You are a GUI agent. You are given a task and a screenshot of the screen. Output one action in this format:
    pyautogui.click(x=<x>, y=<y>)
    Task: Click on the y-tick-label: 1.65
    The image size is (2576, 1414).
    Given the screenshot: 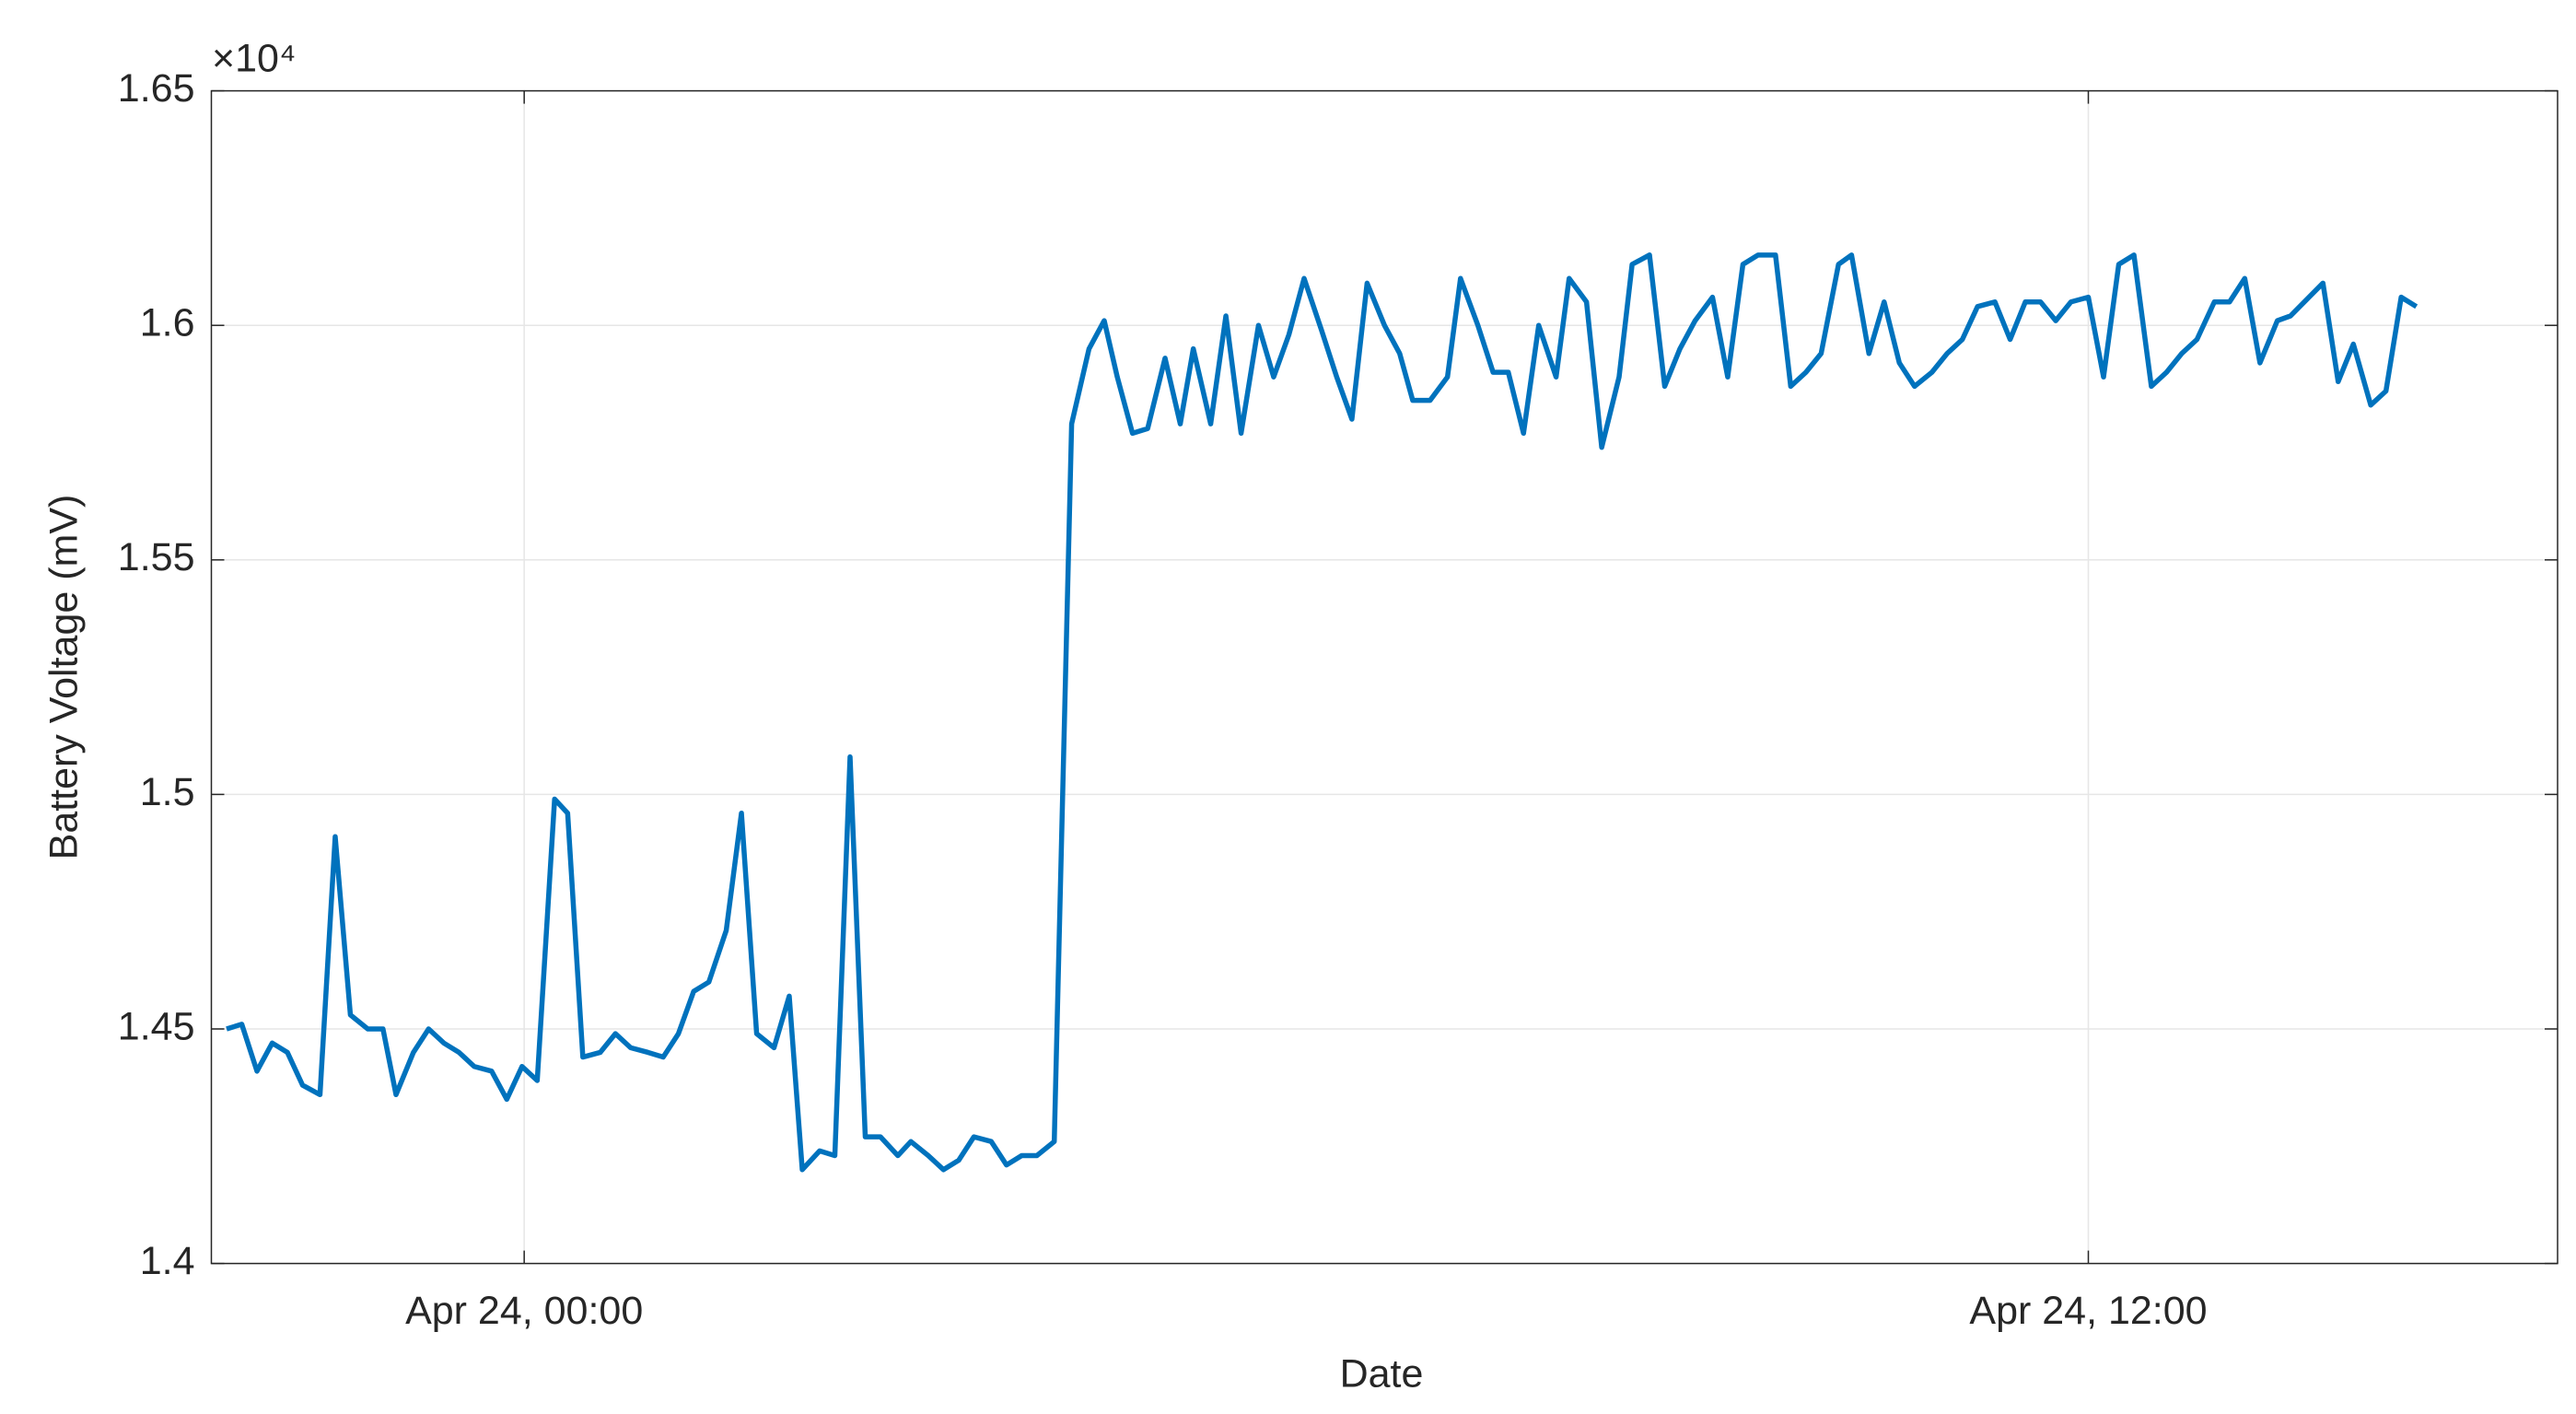 What is the action you would take?
    pyautogui.click(x=156, y=88)
    